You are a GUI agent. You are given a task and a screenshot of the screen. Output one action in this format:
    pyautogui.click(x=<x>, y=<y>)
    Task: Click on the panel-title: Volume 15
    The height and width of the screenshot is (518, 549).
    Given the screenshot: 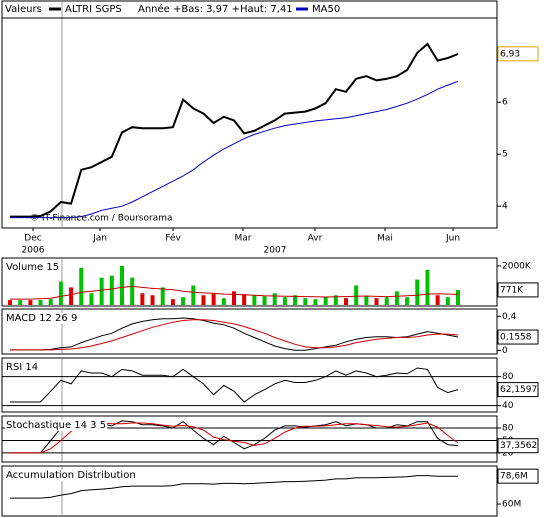 What is the action you would take?
    pyautogui.click(x=32, y=267)
    